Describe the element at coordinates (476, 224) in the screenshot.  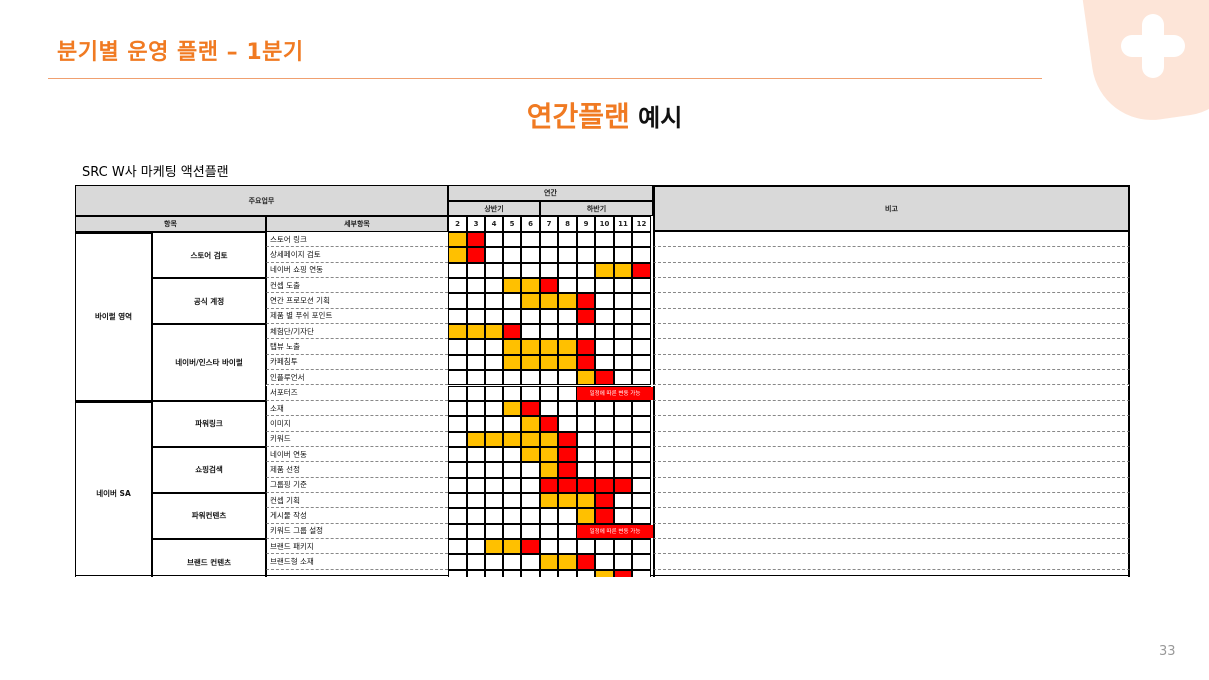
I see `header-month: 3` at that location.